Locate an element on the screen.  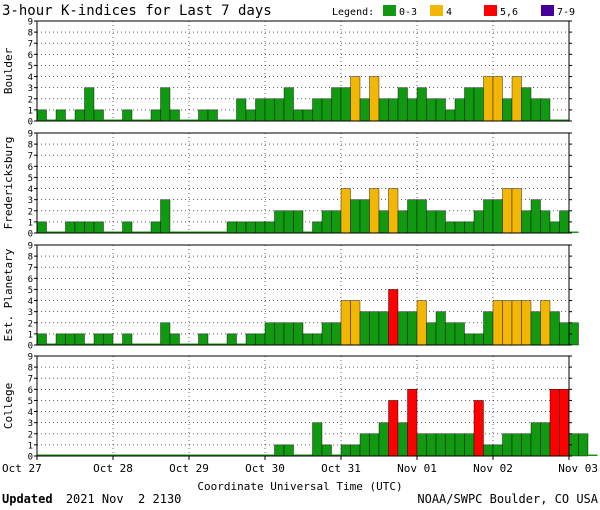
updated-label: Updated is located at coordinates (27, 499).